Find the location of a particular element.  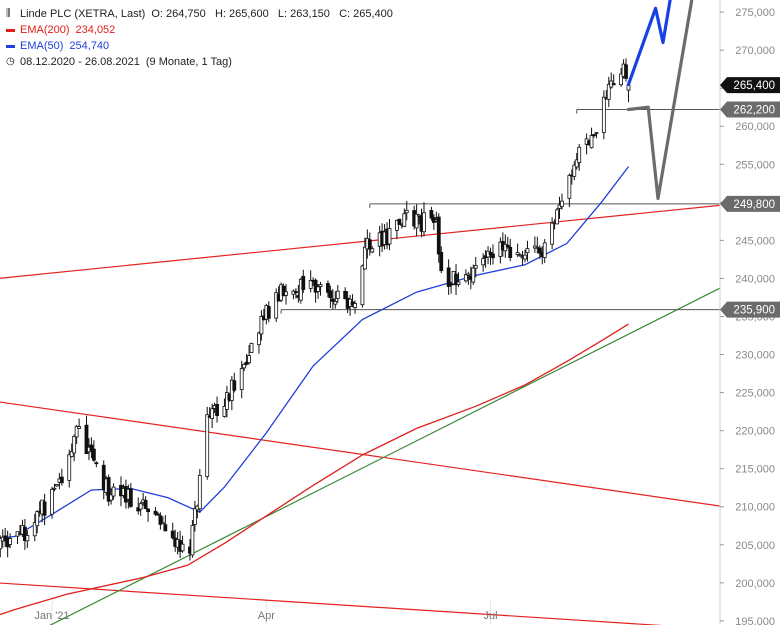

legend-ema200-label: EMA(200) is located at coordinates (45, 30).